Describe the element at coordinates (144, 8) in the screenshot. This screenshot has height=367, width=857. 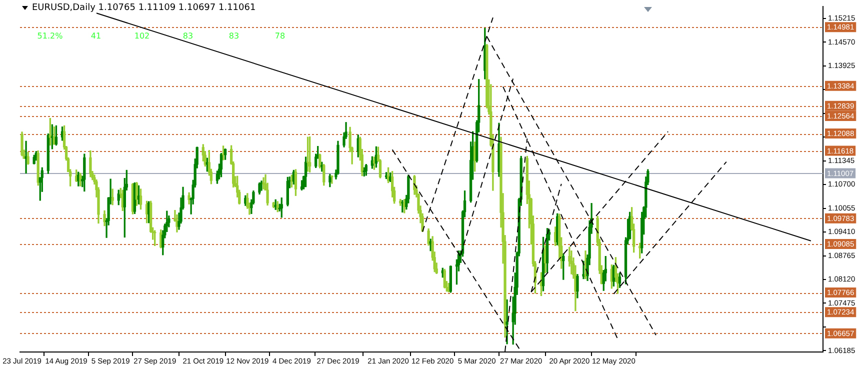
I see `chart-title: EURUSD,Daily 1.10765 1.11109 1.10697 1.11061` at that location.